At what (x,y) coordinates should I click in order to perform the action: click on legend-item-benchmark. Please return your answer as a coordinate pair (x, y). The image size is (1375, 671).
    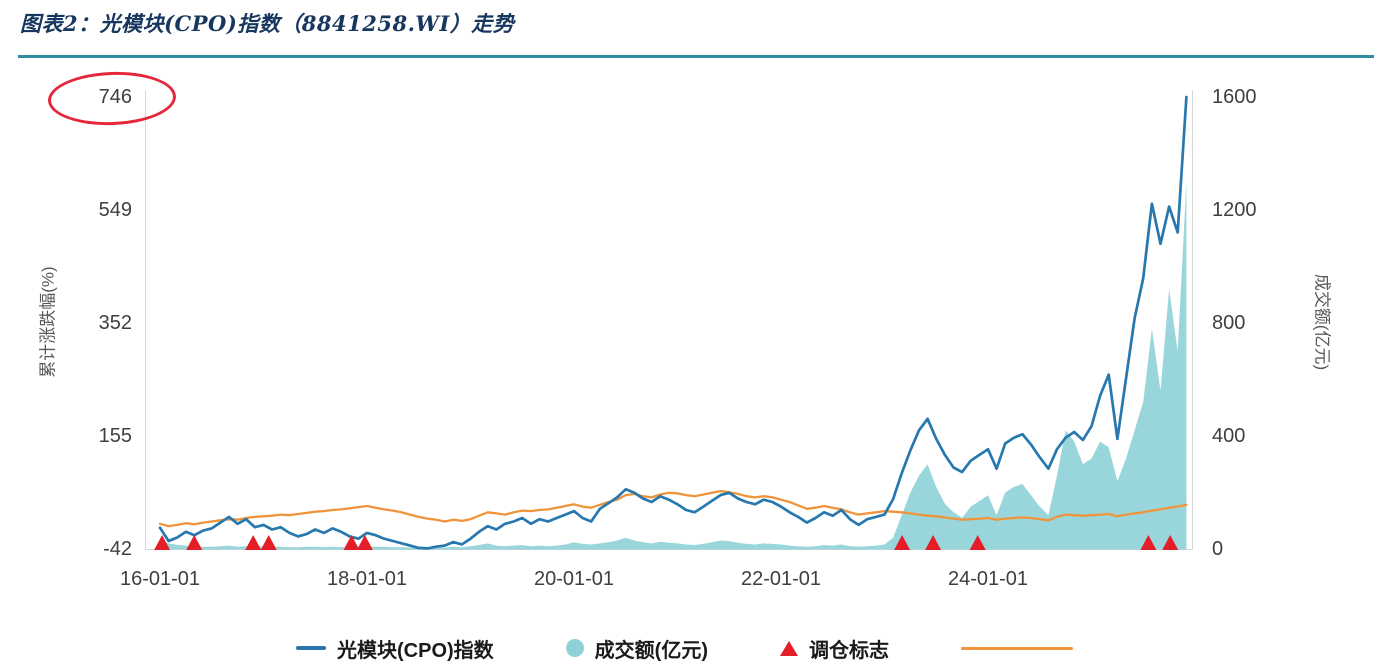
    Looking at the image, I should click on (1022, 648).